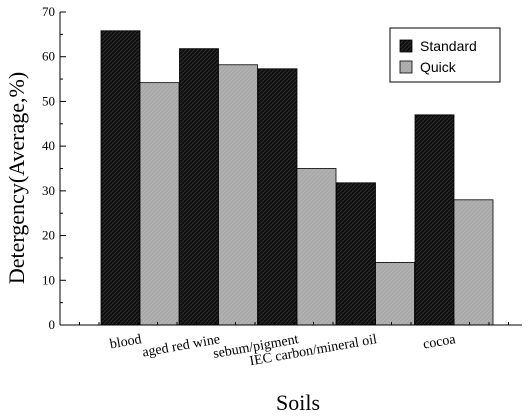 This screenshot has height=419, width=532. What do you see at coordinates (16, 178) in the screenshot?
I see `y-axis-title: Detergency(Average,%)` at bounding box center [16, 178].